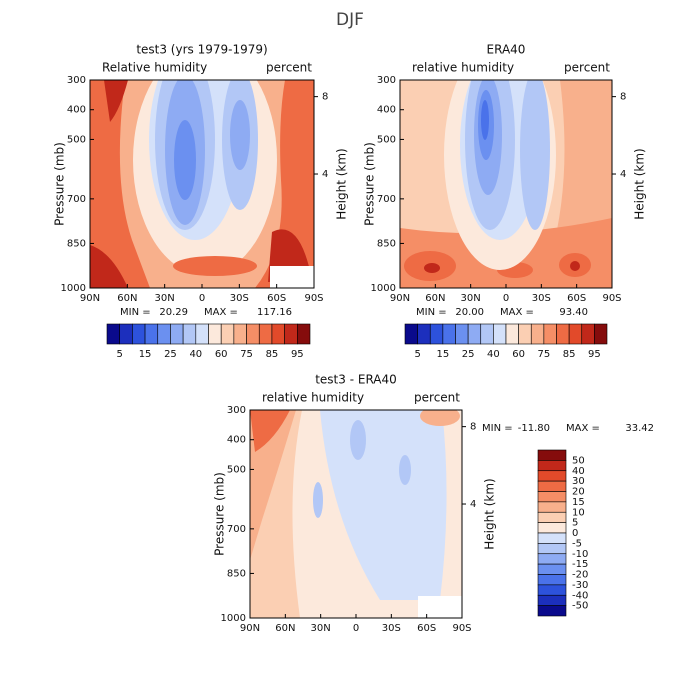 The height and width of the screenshot is (700, 700). What do you see at coordinates (580, 575) in the screenshot?
I see `colorbar-label: -20` at bounding box center [580, 575].